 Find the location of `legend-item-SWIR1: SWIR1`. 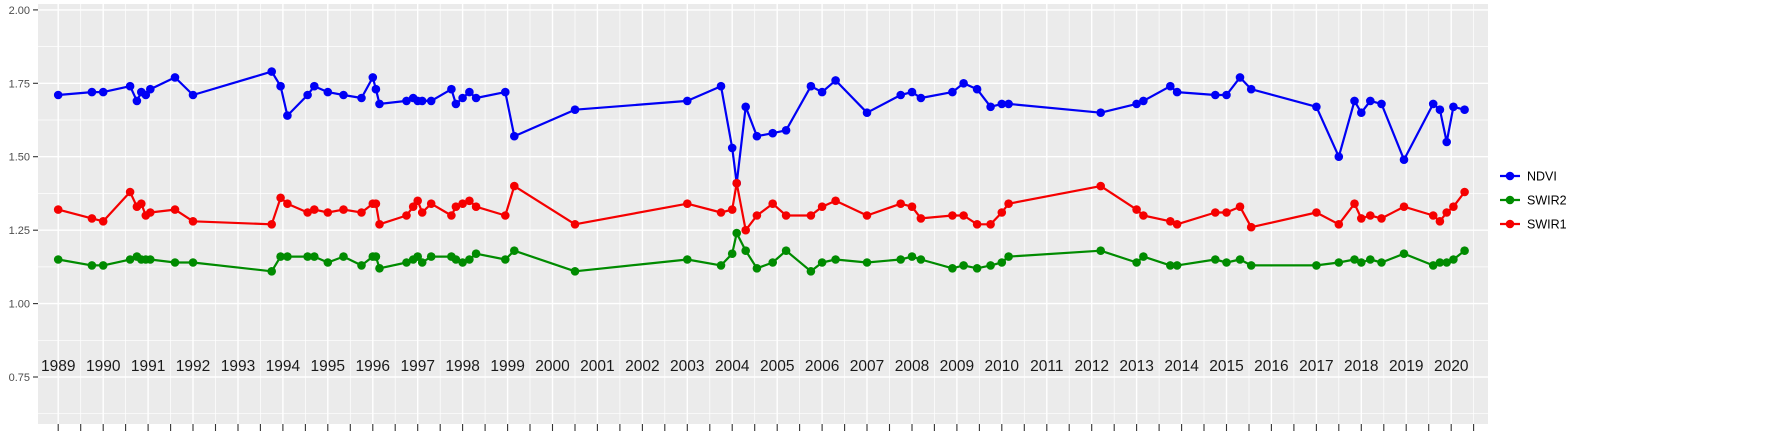

legend-item-SWIR1: SWIR1 is located at coordinates (1533, 225).